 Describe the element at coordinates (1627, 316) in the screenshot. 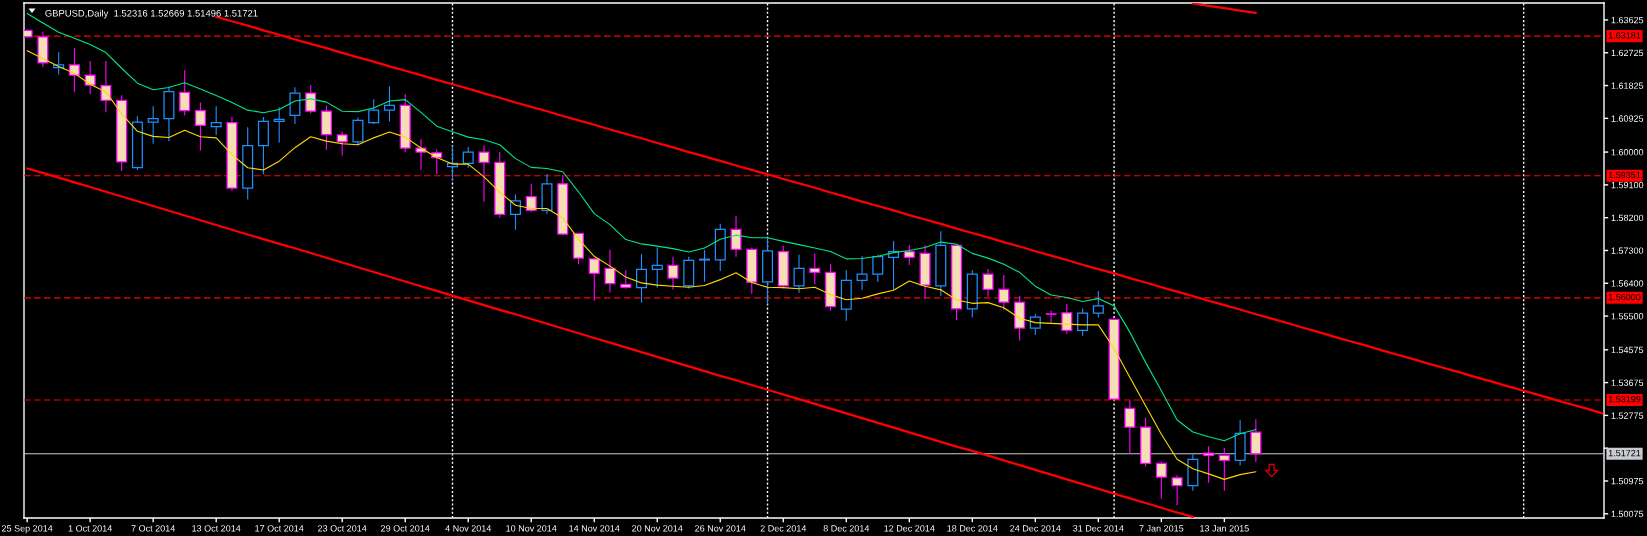

I see `y-tick-label: 1.55500` at that location.